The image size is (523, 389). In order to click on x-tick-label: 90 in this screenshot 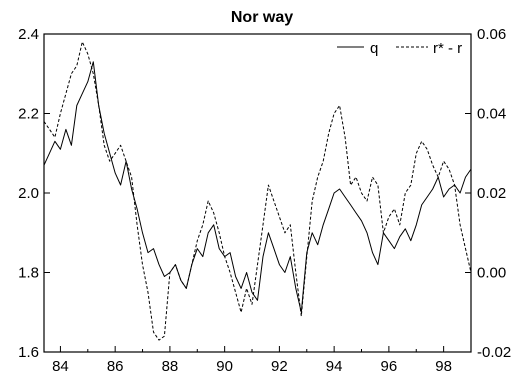, I will do `click(224, 366)`.